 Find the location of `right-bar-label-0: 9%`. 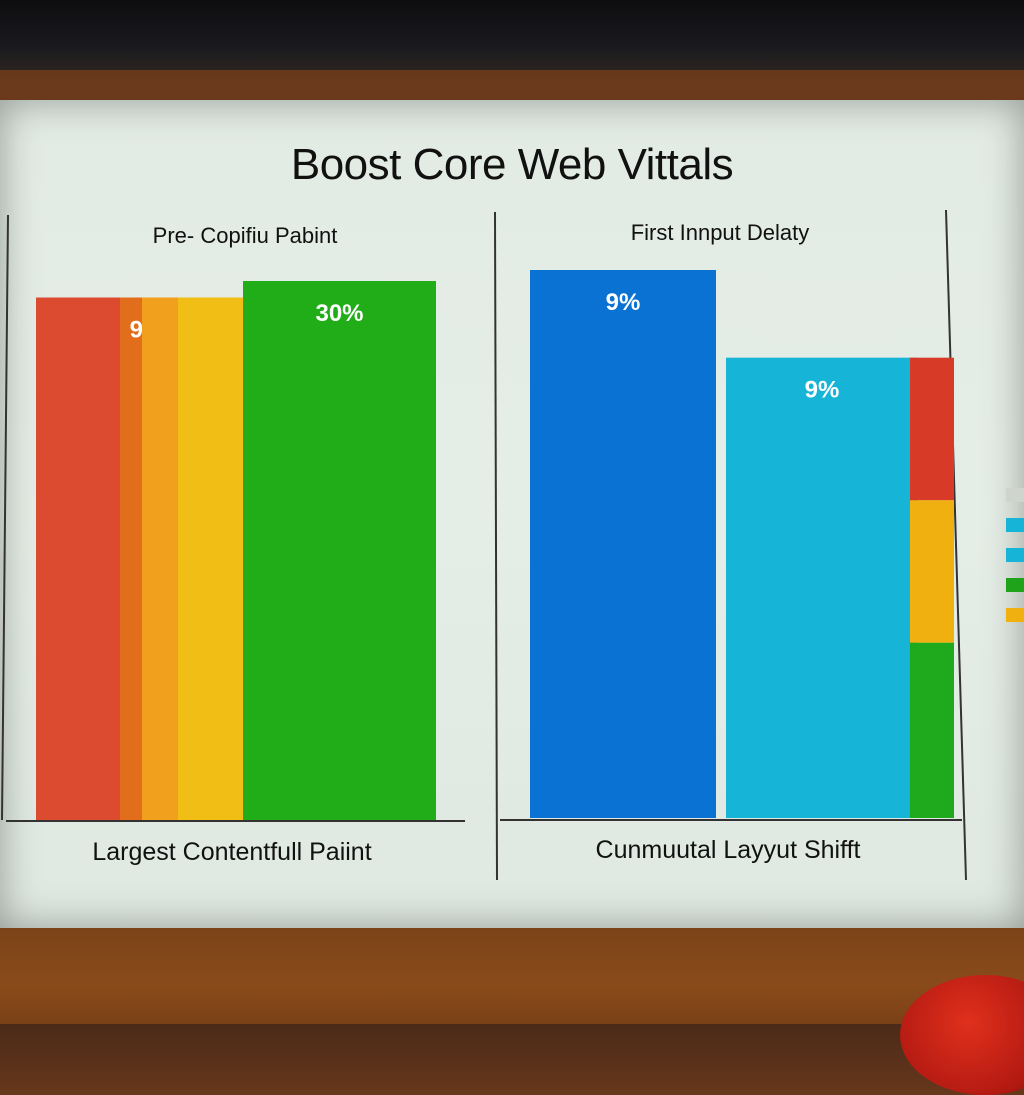

right-bar-label-0: 9% is located at coordinates (623, 302).